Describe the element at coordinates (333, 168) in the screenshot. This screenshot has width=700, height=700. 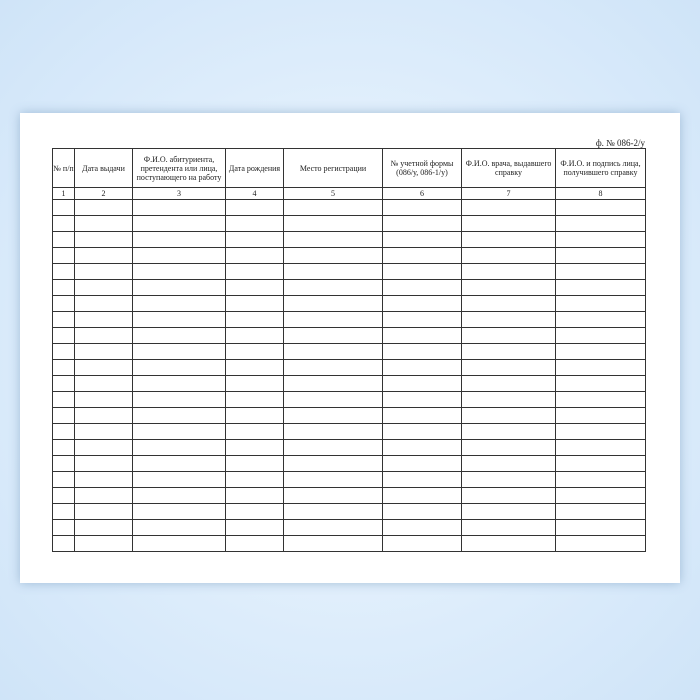
I see `column-header: Место регистрации` at that location.